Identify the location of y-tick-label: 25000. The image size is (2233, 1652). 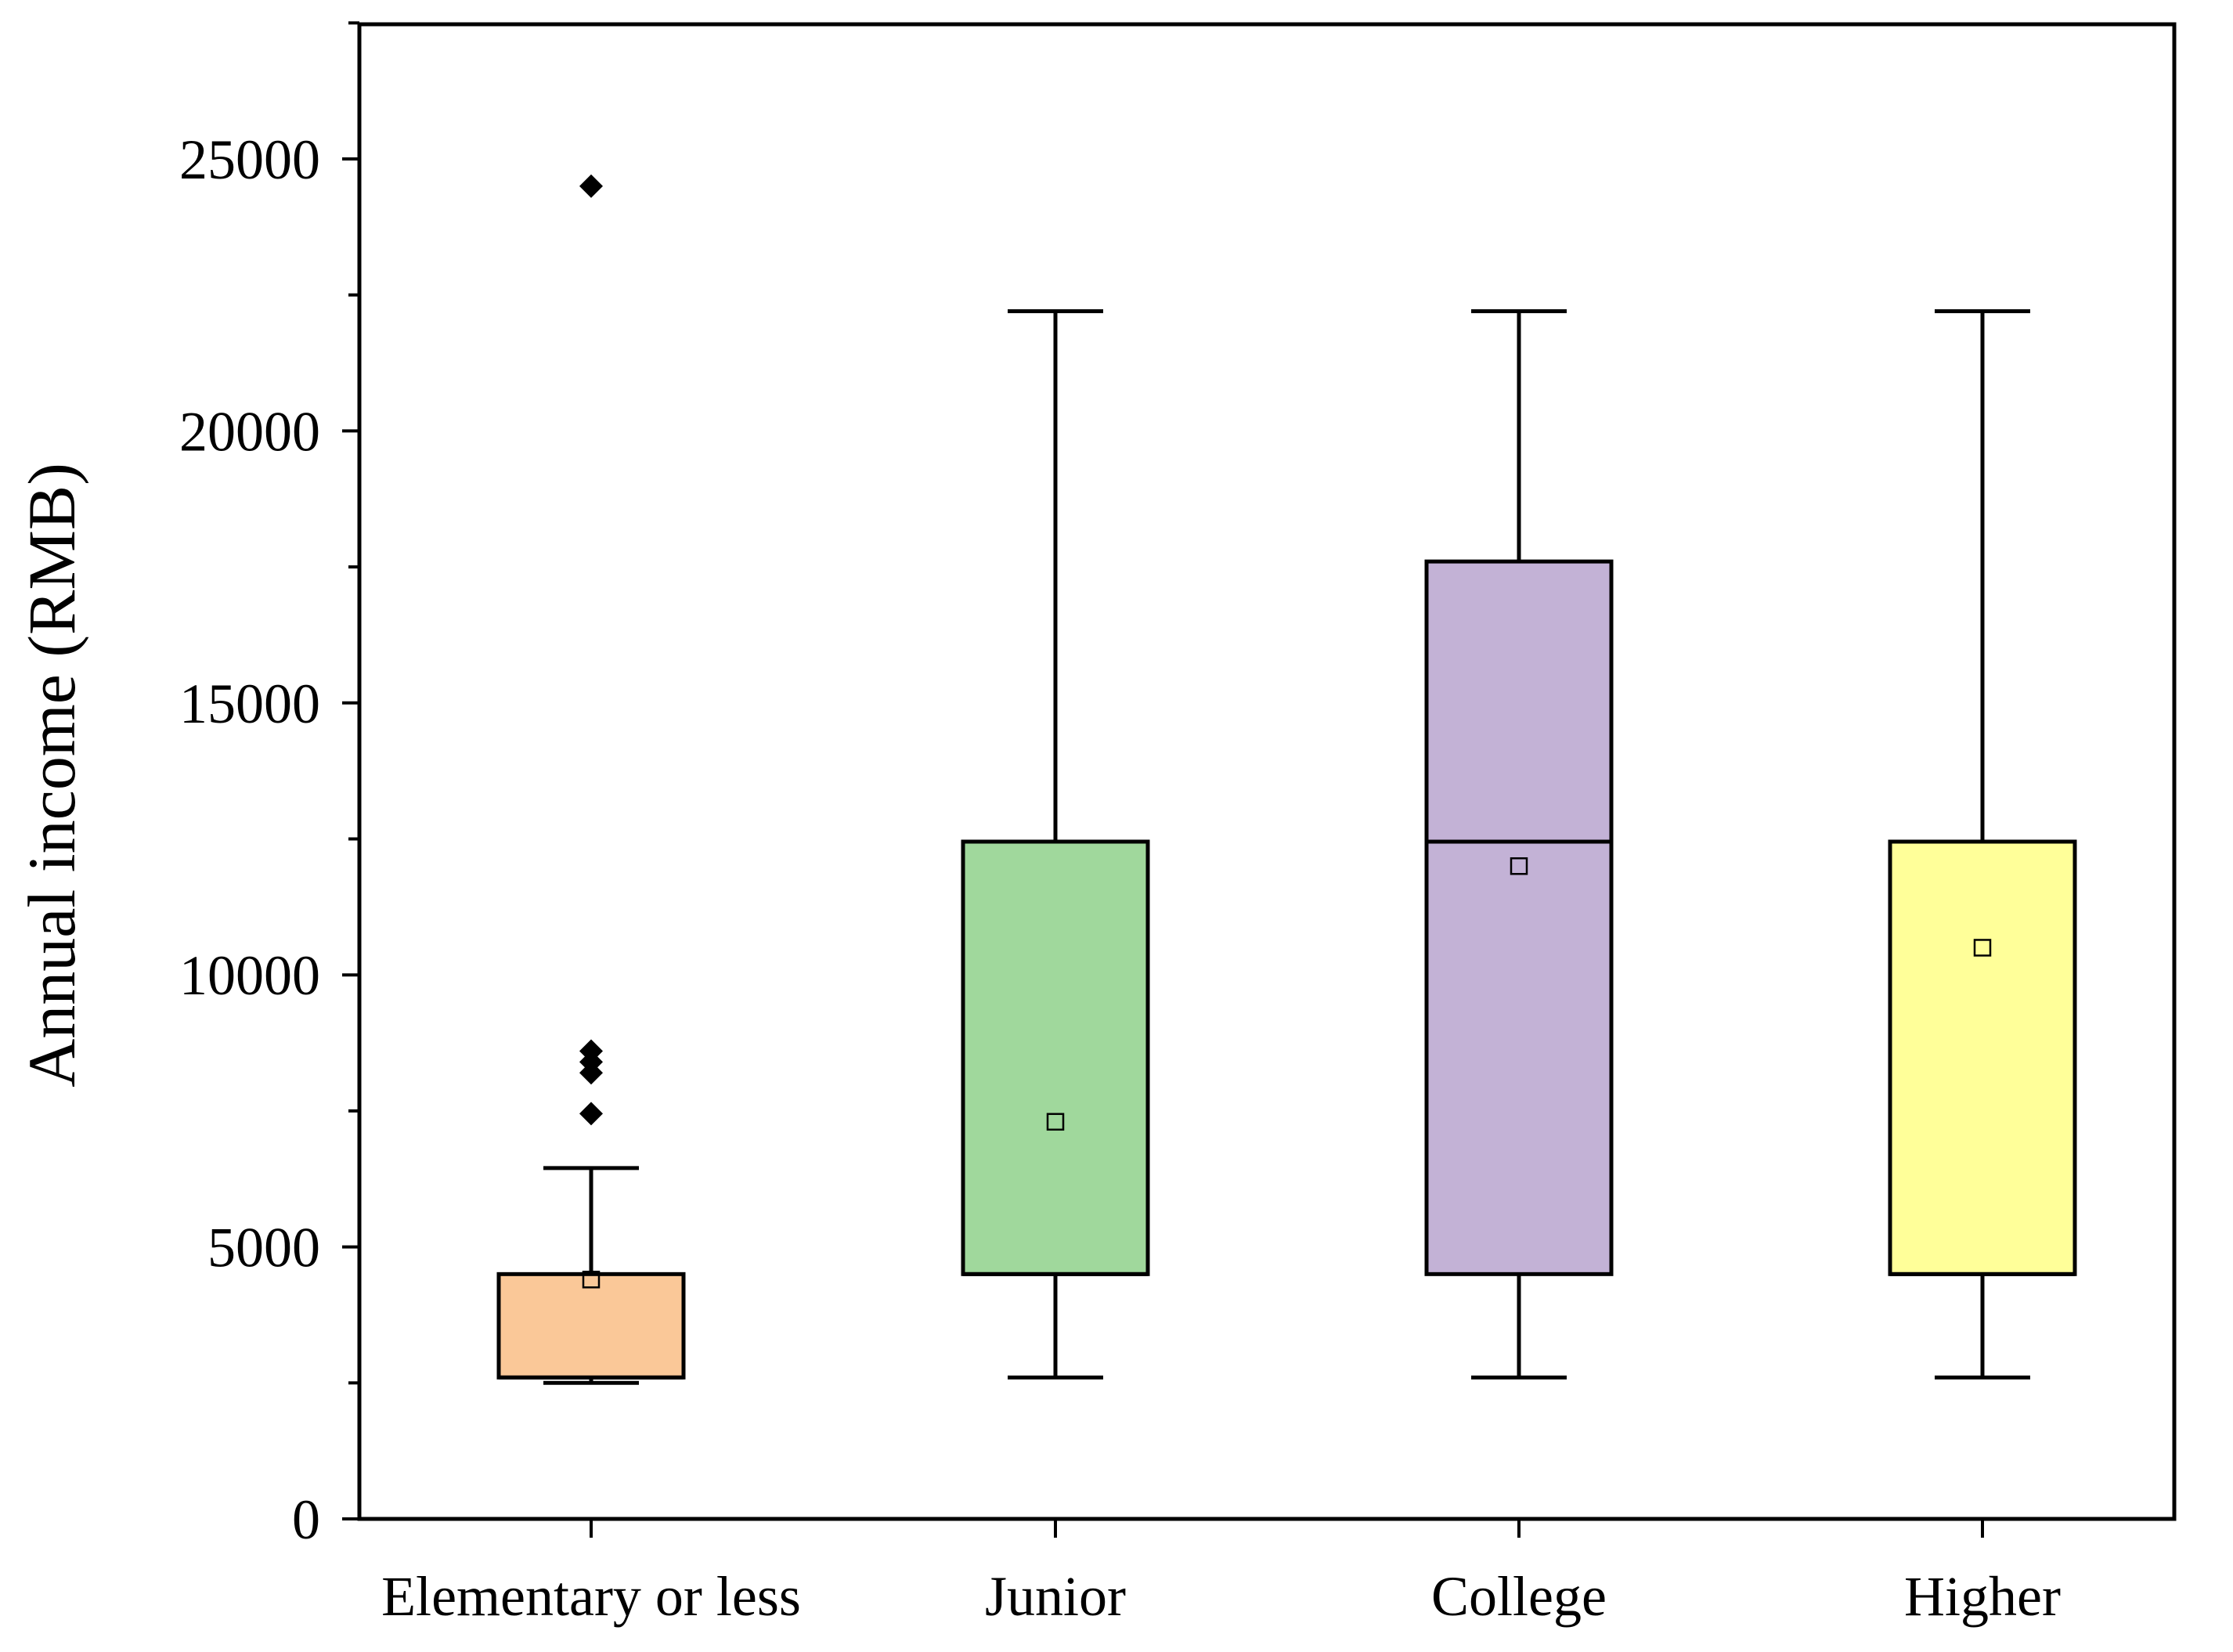
(250, 159).